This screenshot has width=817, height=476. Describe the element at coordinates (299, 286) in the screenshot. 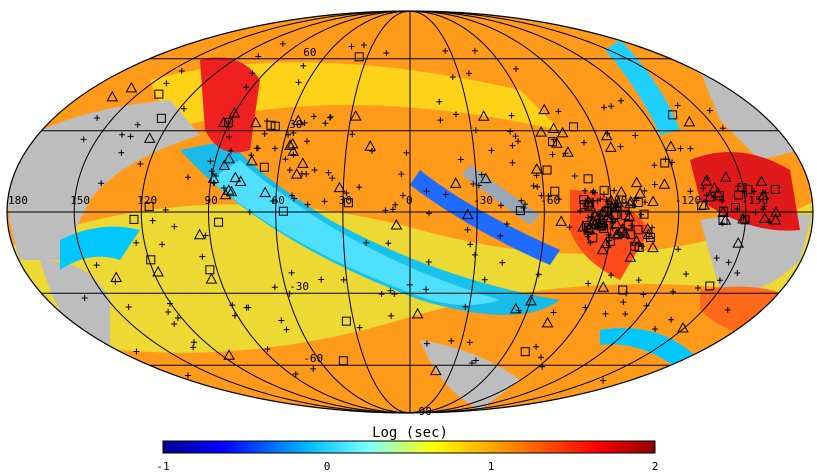

I see `latitude-label: -30` at that location.